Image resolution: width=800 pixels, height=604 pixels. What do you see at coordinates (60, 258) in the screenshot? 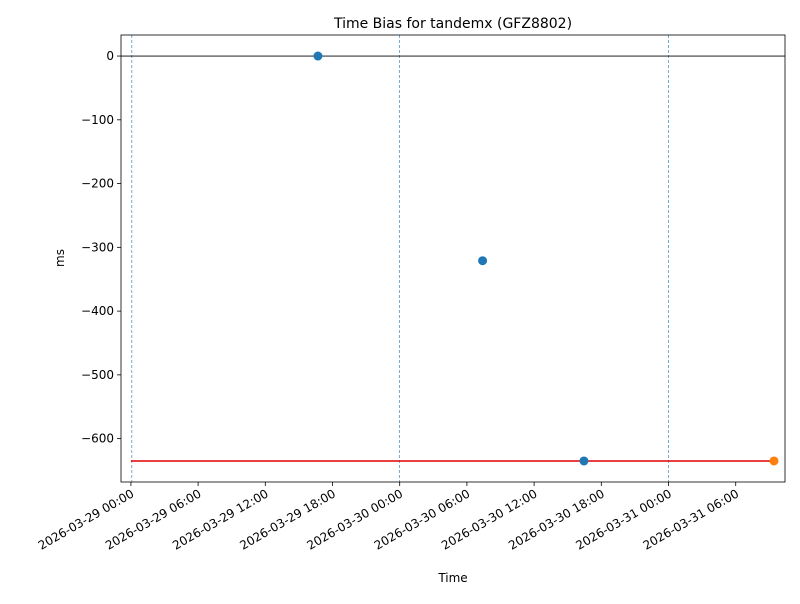
I see `y-axis-label: ms` at bounding box center [60, 258].